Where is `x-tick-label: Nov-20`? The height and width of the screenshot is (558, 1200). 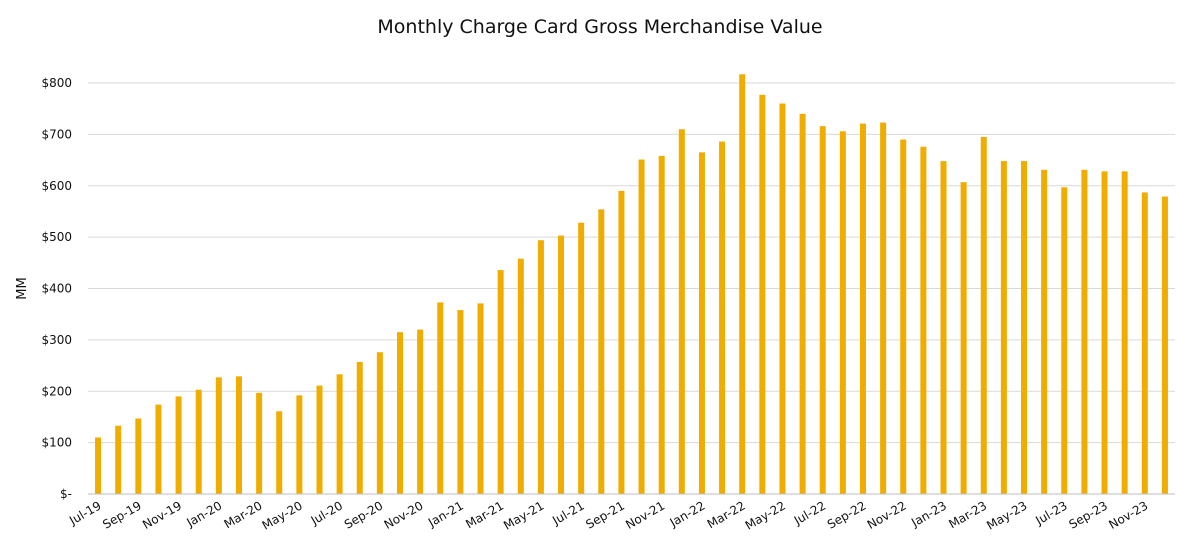 x-tick-label: Nov-20 is located at coordinates (404, 514).